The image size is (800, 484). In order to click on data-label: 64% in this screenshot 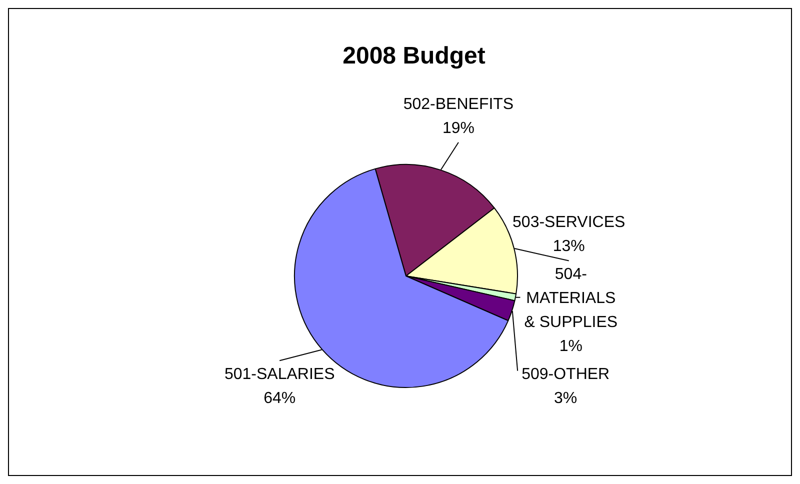, I will do `click(280, 399)`.